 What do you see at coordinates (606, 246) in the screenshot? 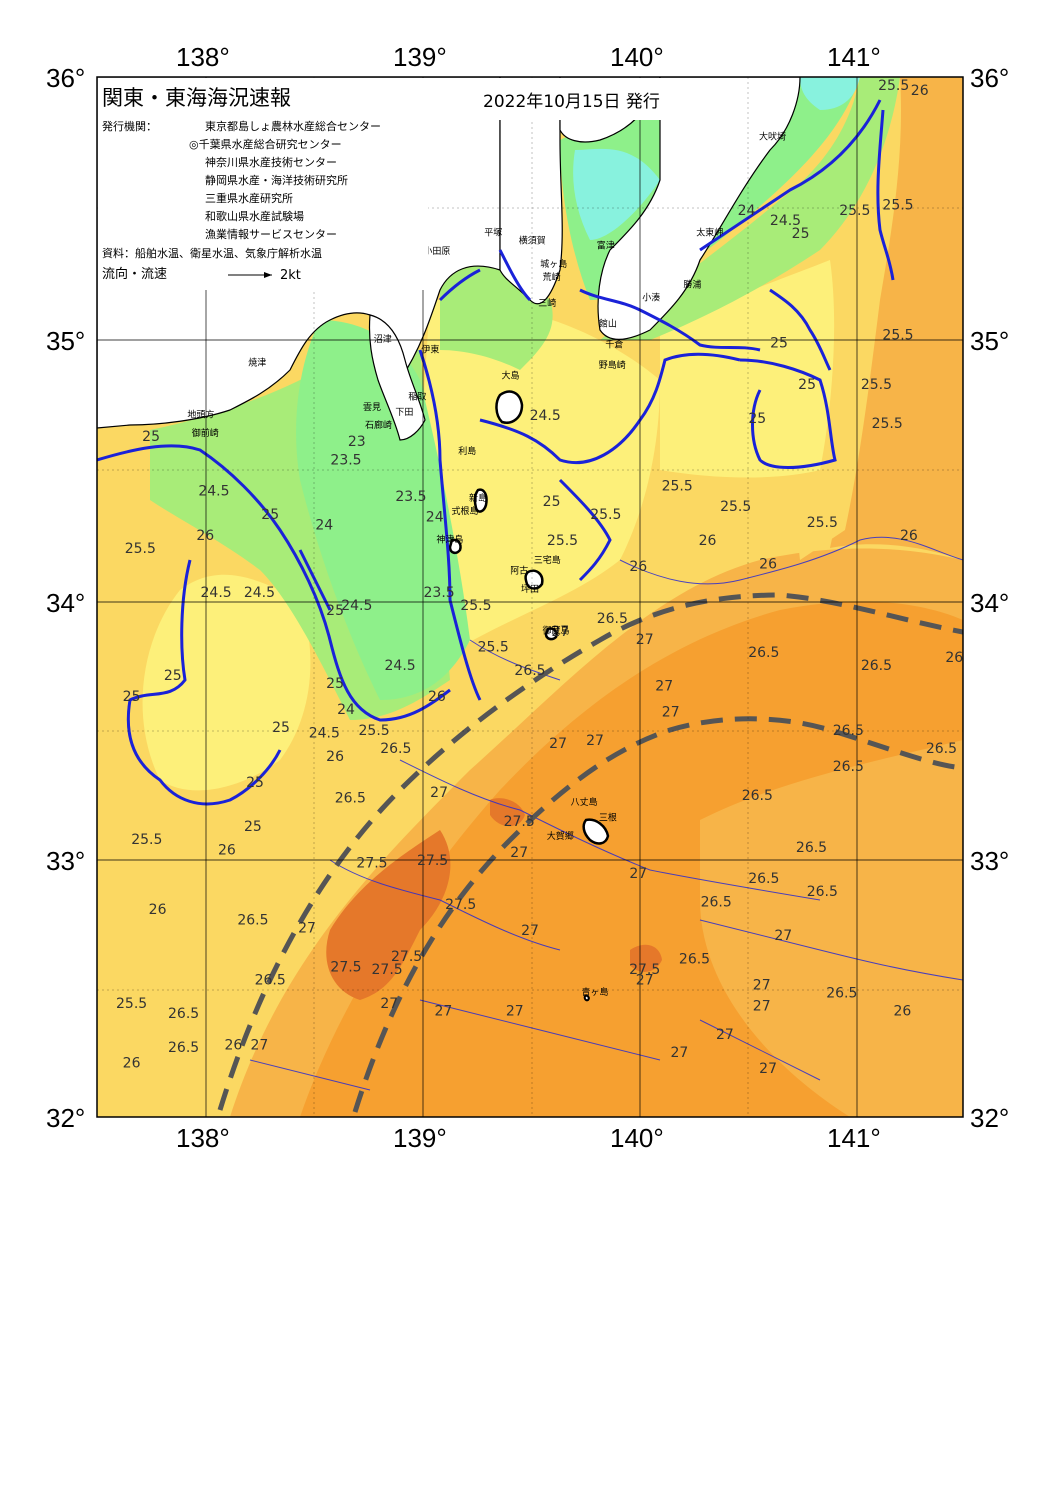
I see `place-label: 富津` at bounding box center [606, 246].